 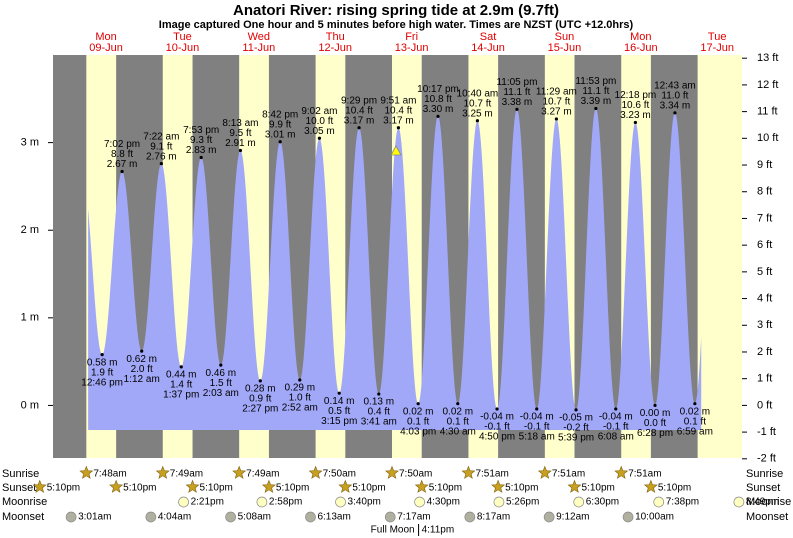 I want to click on moonrise-time: 5:26pm, so click(x=522, y=502).